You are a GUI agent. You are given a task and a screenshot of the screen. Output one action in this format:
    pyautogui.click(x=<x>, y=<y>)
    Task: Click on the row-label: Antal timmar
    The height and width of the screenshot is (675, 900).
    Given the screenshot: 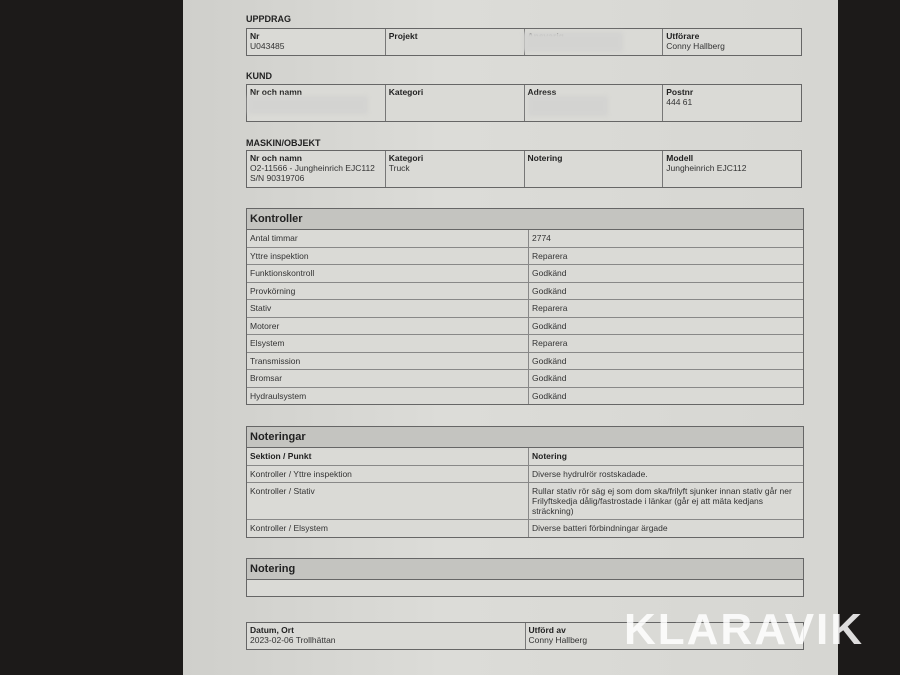 What is the action you would take?
    pyautogui.click(x=388, y=238)
    